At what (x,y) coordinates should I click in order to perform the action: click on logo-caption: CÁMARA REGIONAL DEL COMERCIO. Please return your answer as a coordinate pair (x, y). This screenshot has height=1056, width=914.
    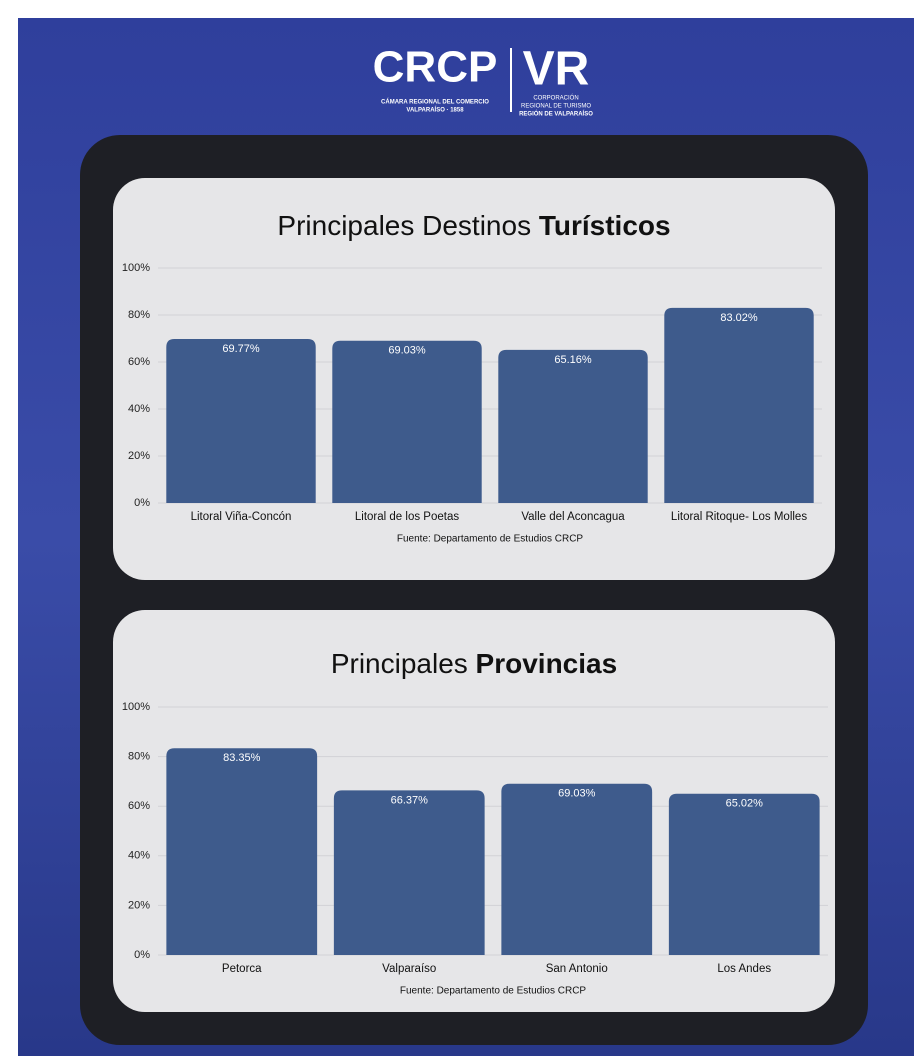
    Looking at the image, I should click on (435, 102).